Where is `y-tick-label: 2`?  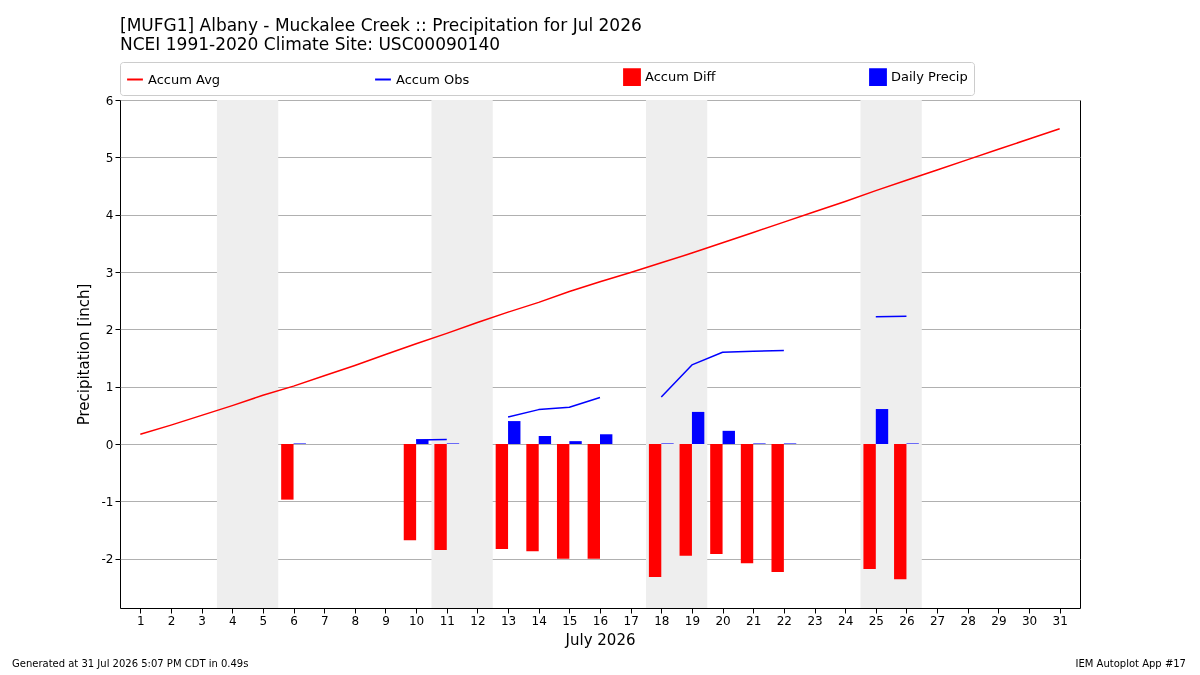
y-tick-label: 2 is located at coordinates (109, 329).